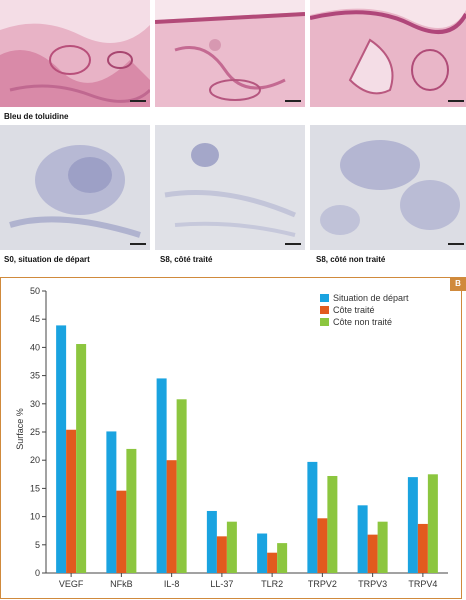 Image resolution: width=466 pixels, height=600 pixels. I want to click on y-tick-label: 50, so click(35, 291).